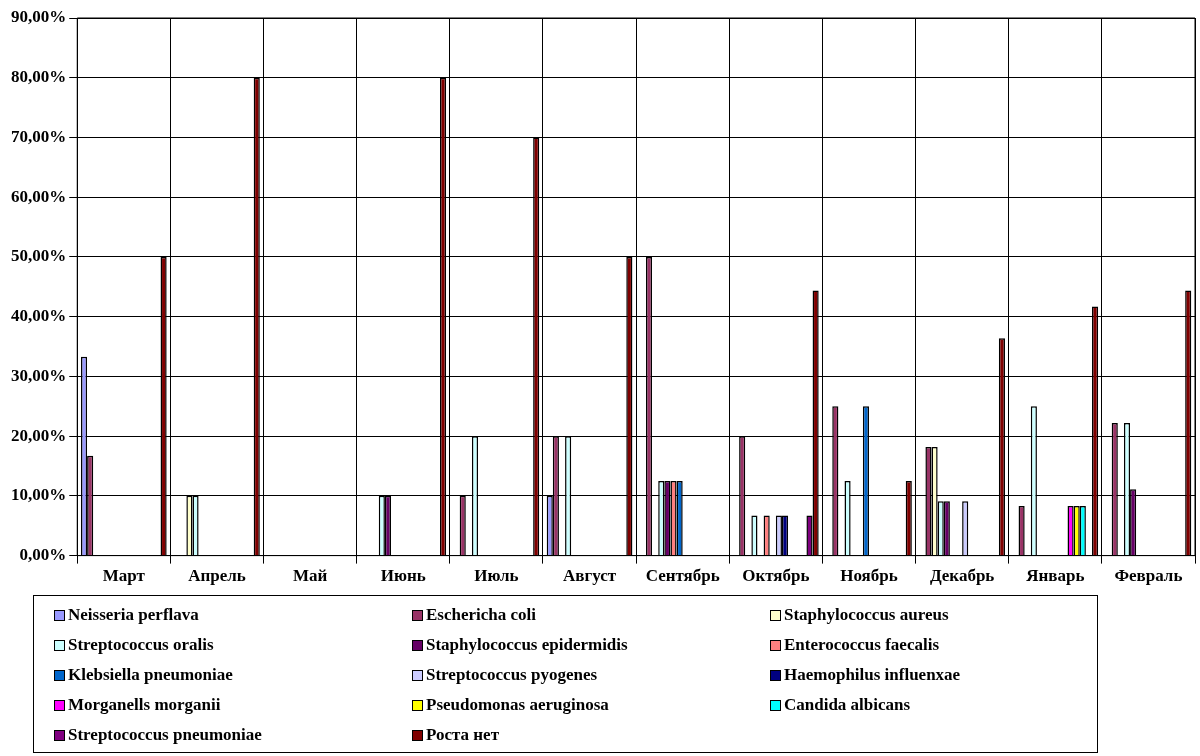  I want to click on legend-label: Enterococcus faecalis, so click(862, 645).